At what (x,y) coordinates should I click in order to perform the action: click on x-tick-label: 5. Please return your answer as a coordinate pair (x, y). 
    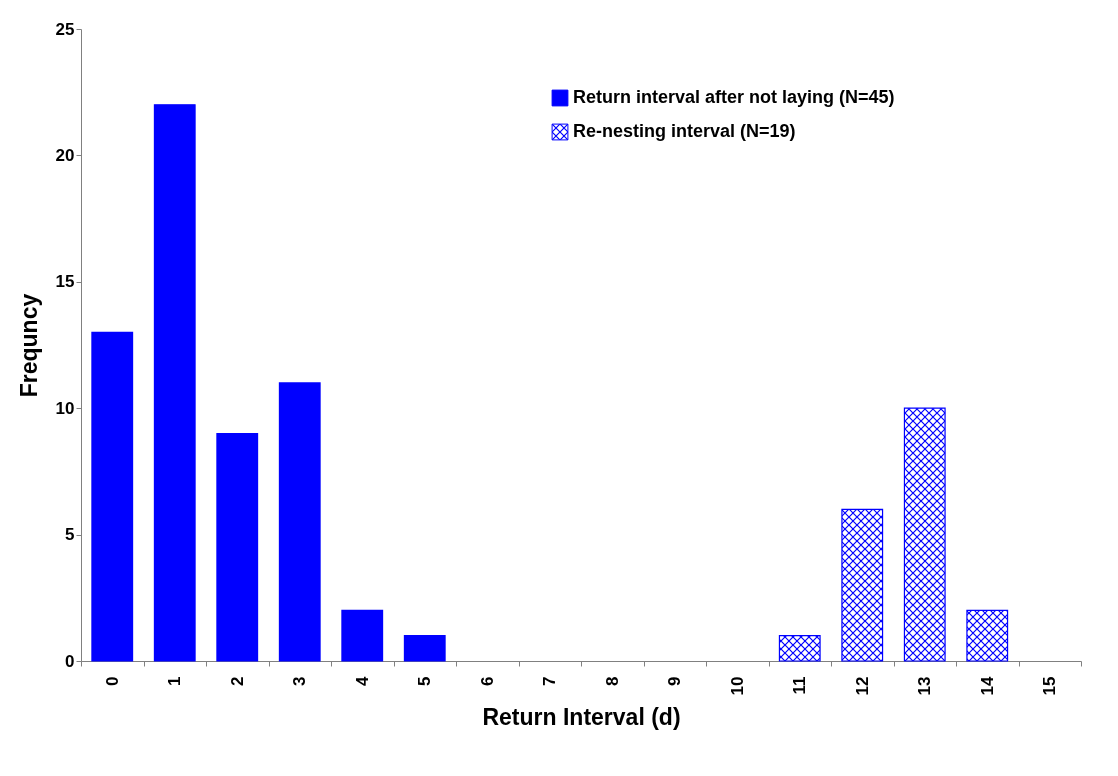
    Looking at the image, I should click on (425, 681).